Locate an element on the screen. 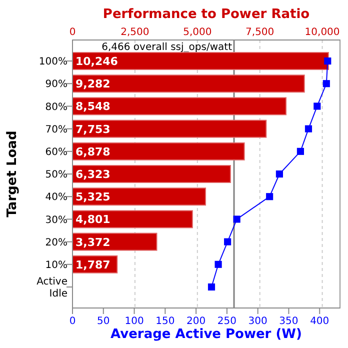  data-label: 8,548 is located at coordinates (93, 107).